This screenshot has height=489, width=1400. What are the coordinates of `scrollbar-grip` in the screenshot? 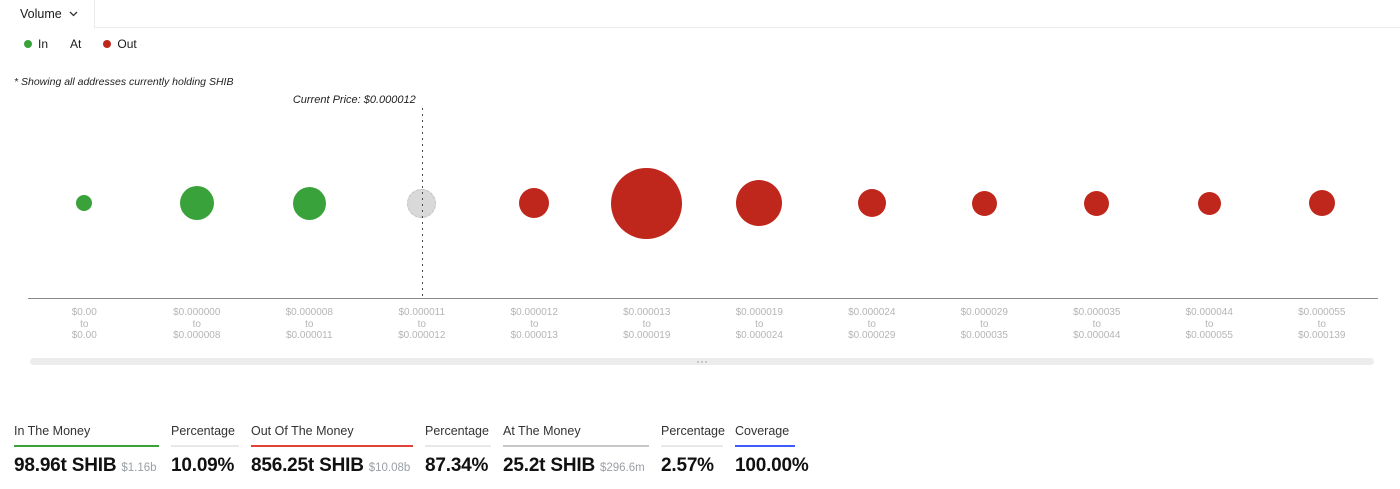 It's located at (702, 361).